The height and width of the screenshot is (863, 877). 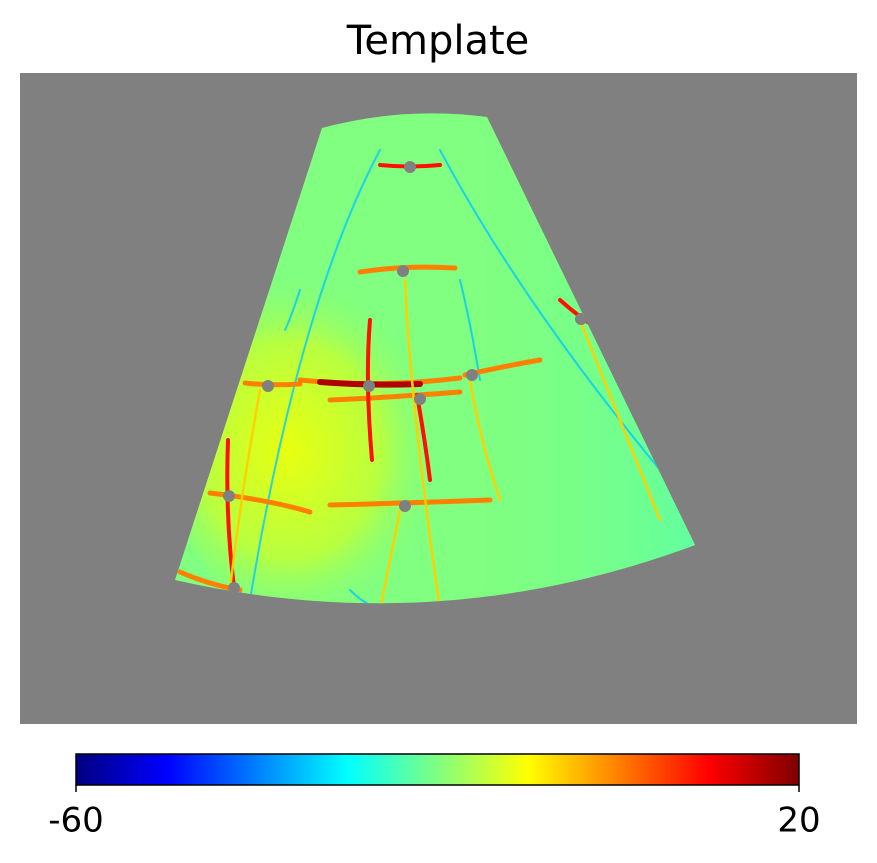 What do you see at coordinates (798, 821) in the screenshot?
I see `colorbar-tick-label: 20` at bounding box center [798, 821].